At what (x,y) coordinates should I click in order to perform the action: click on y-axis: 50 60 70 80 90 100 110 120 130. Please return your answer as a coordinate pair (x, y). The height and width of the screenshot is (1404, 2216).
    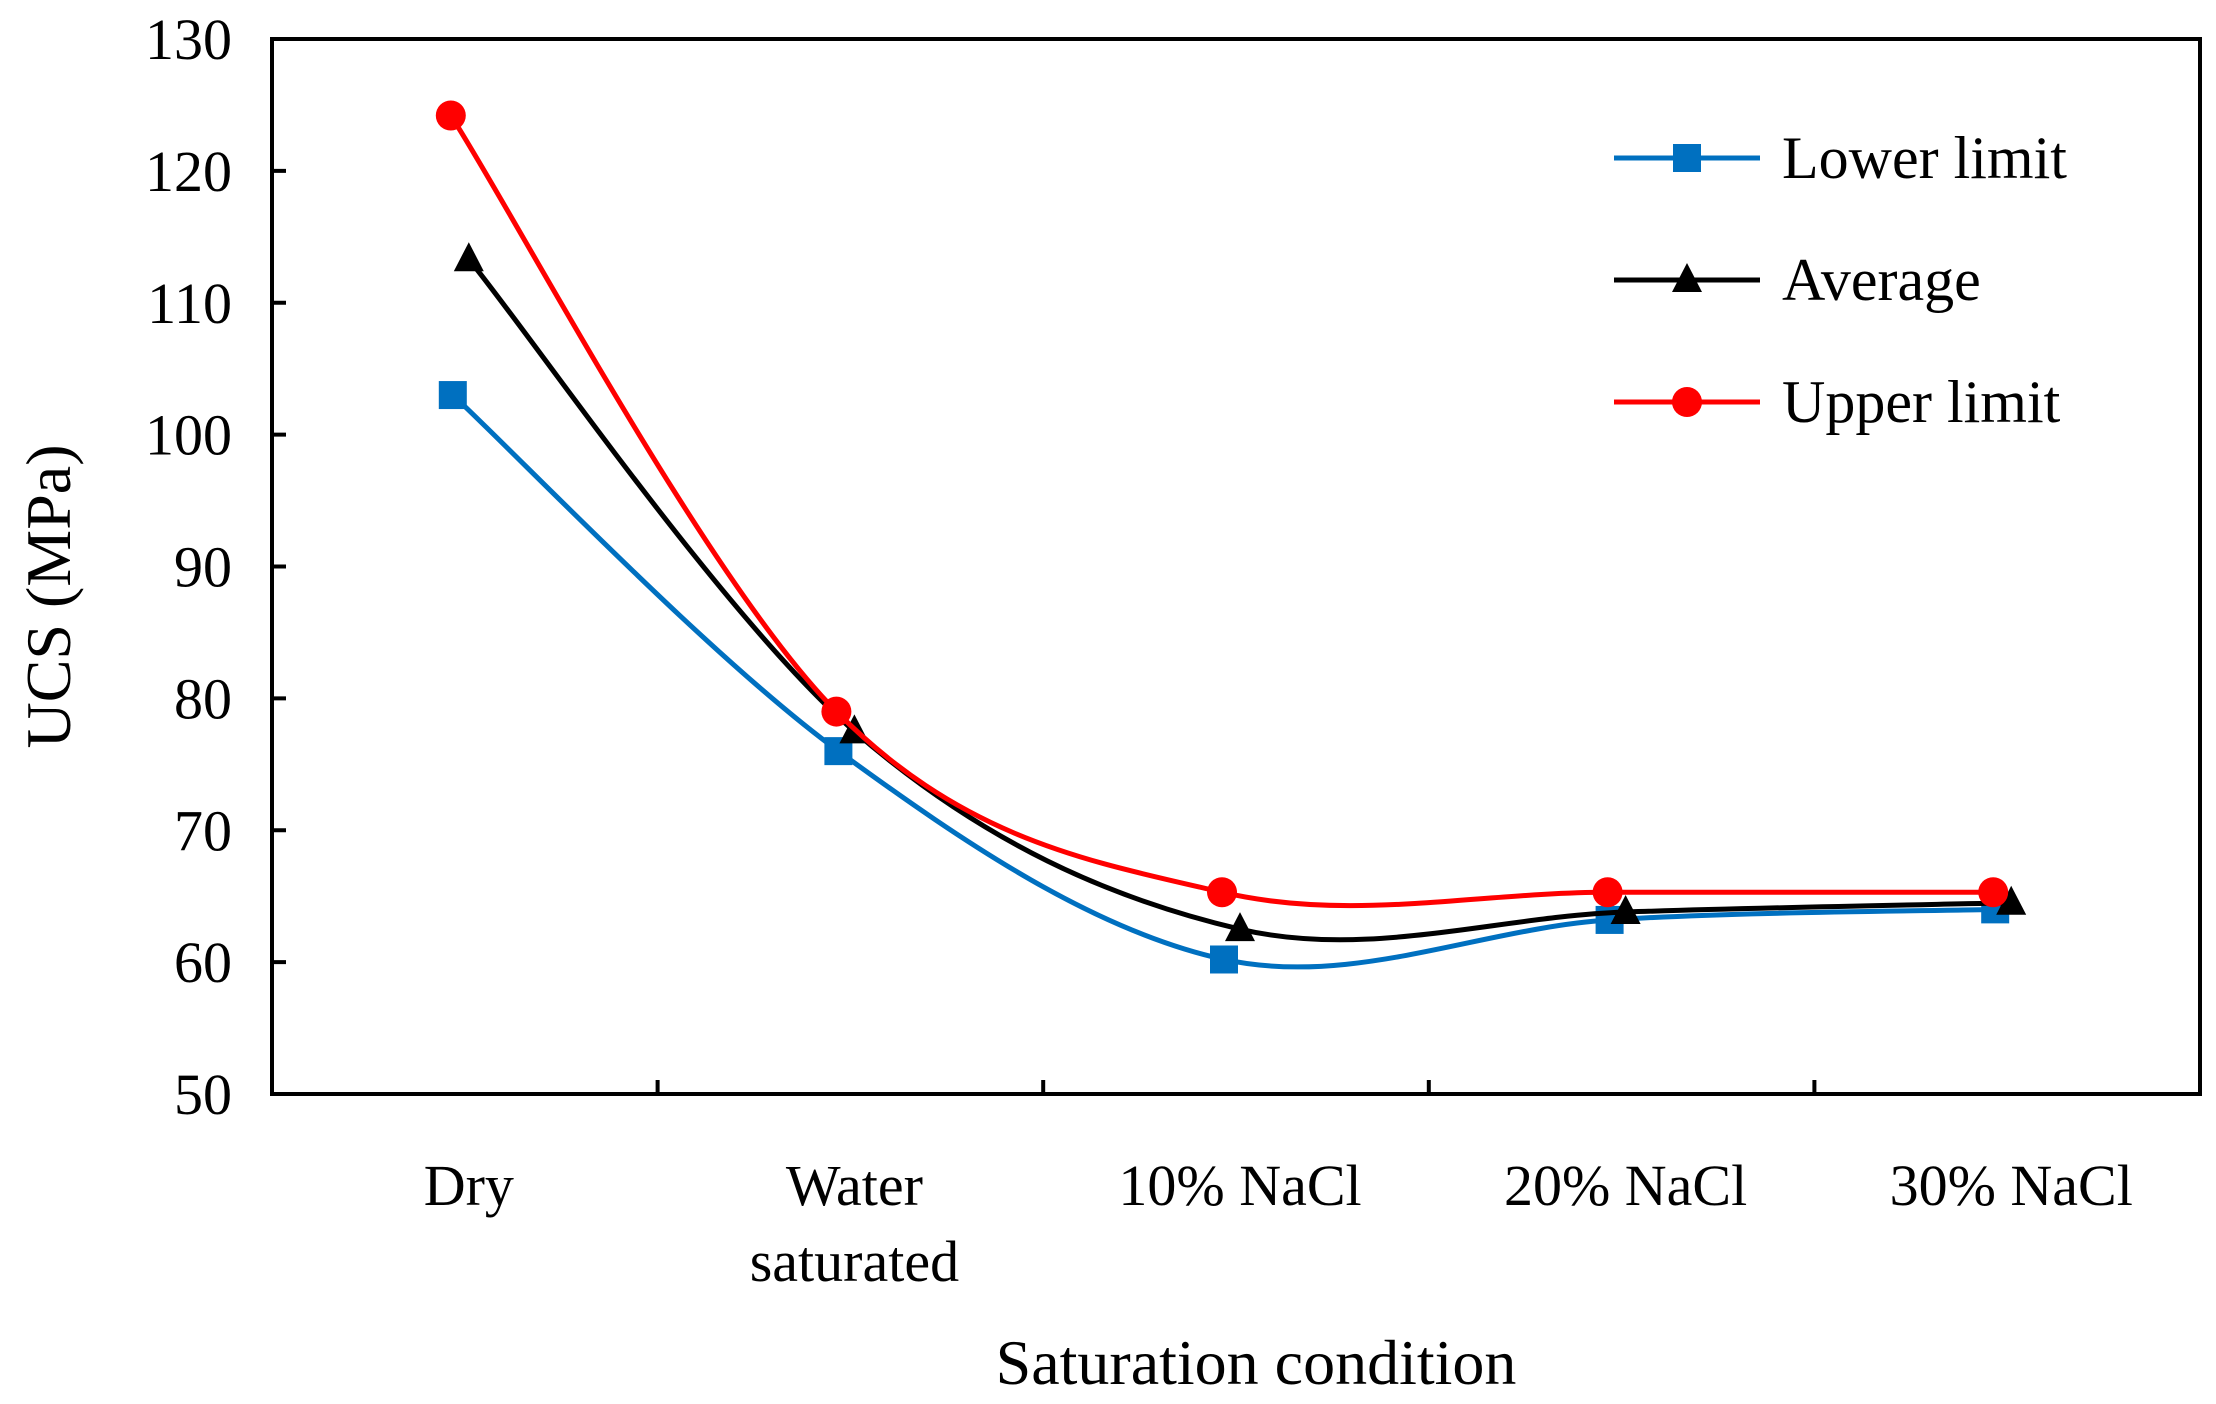
    Looking at the image, I should click on (215, 567).